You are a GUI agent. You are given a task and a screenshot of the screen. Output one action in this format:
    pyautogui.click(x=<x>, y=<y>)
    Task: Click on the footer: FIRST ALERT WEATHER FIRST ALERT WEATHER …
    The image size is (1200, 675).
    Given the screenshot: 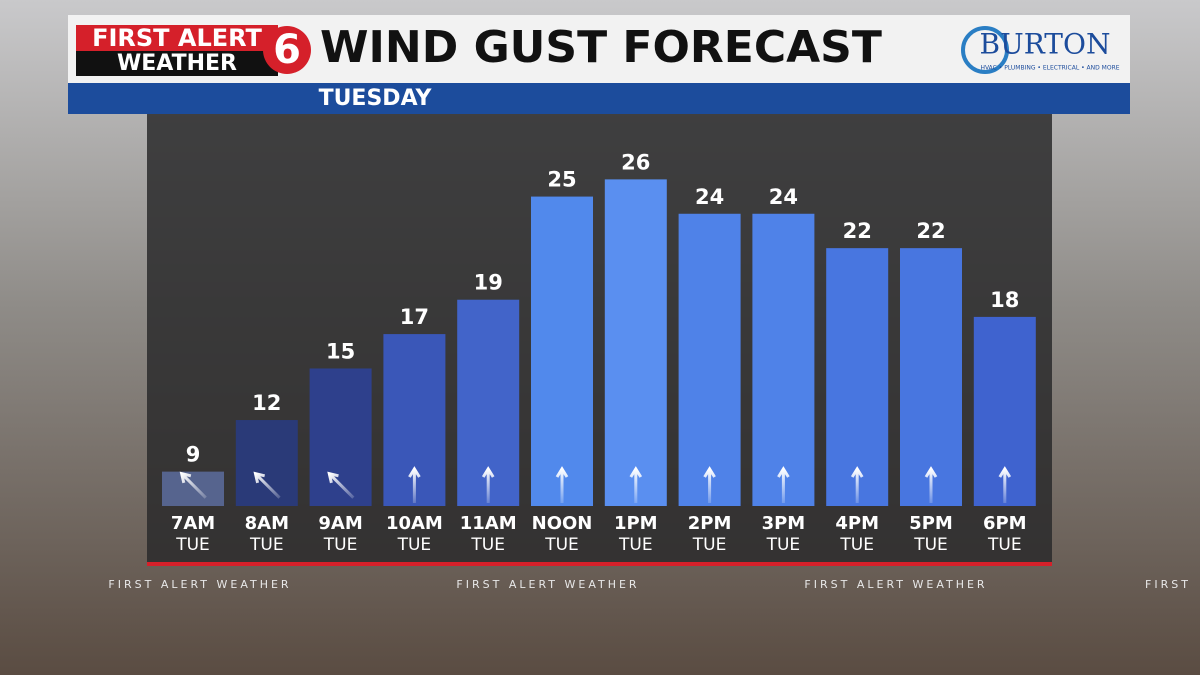 What is the action you would take?
    pyautogui.click(x=649, y=584)
    